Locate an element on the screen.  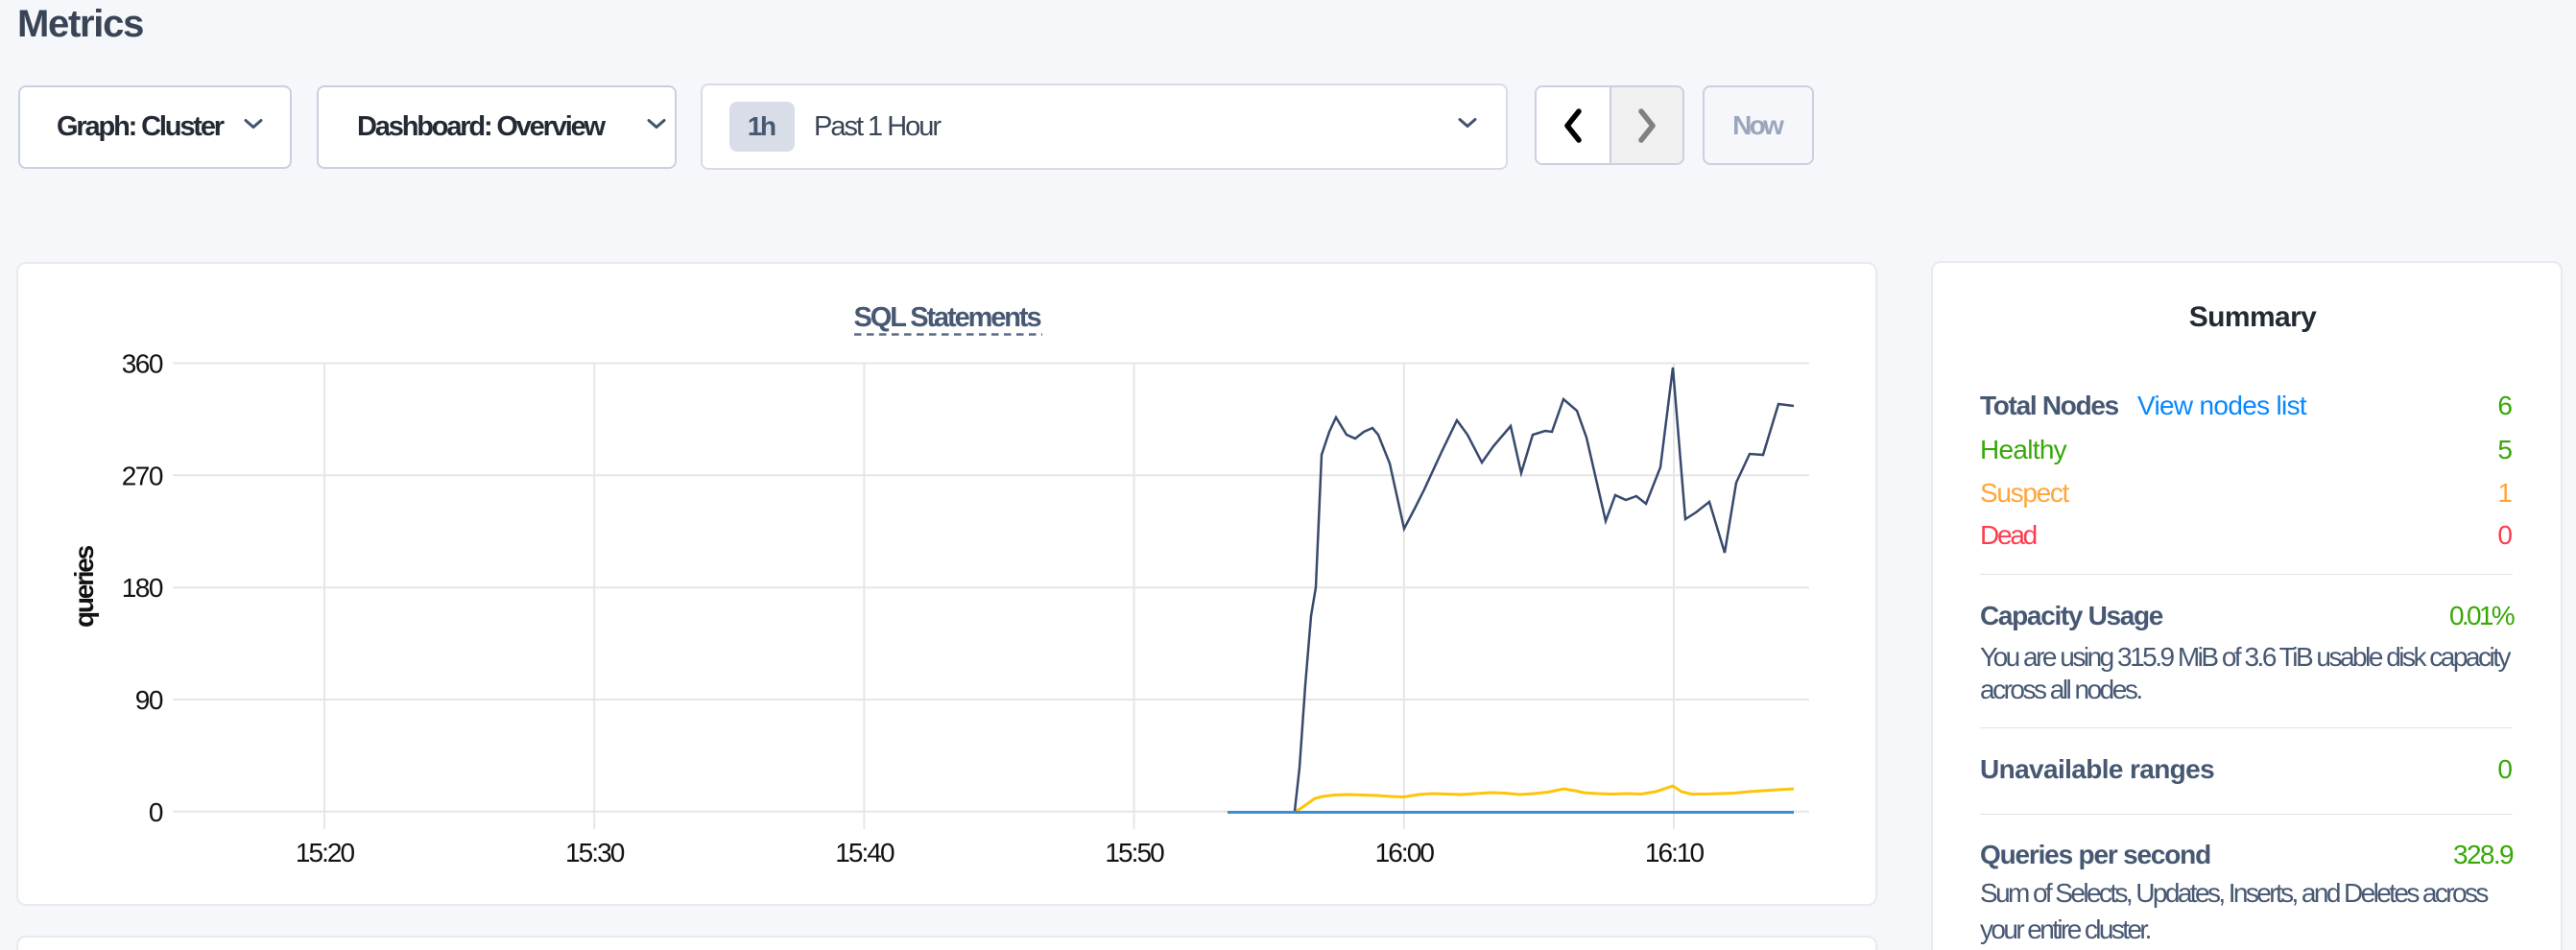
svg-text: 0 is located at coordinates (156, 812).